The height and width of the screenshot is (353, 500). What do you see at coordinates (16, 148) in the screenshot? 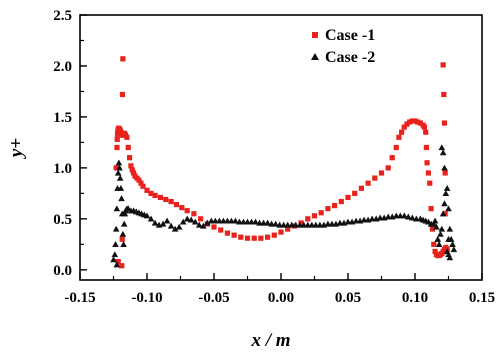
I see `y-axis-title: y+` at bounding box center [16, 148].